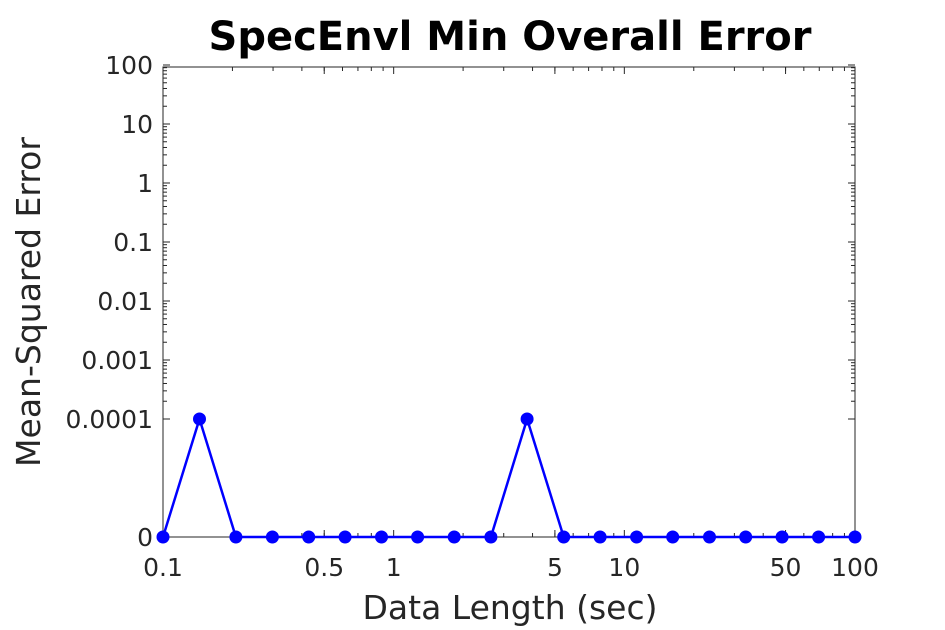 Image resolution: width=945 pixels, height=630 pixels. What do you see at coordinates (555, 567) in the screenshot?
I see `x-tick-label: 5` at bounding box center [555, 567].